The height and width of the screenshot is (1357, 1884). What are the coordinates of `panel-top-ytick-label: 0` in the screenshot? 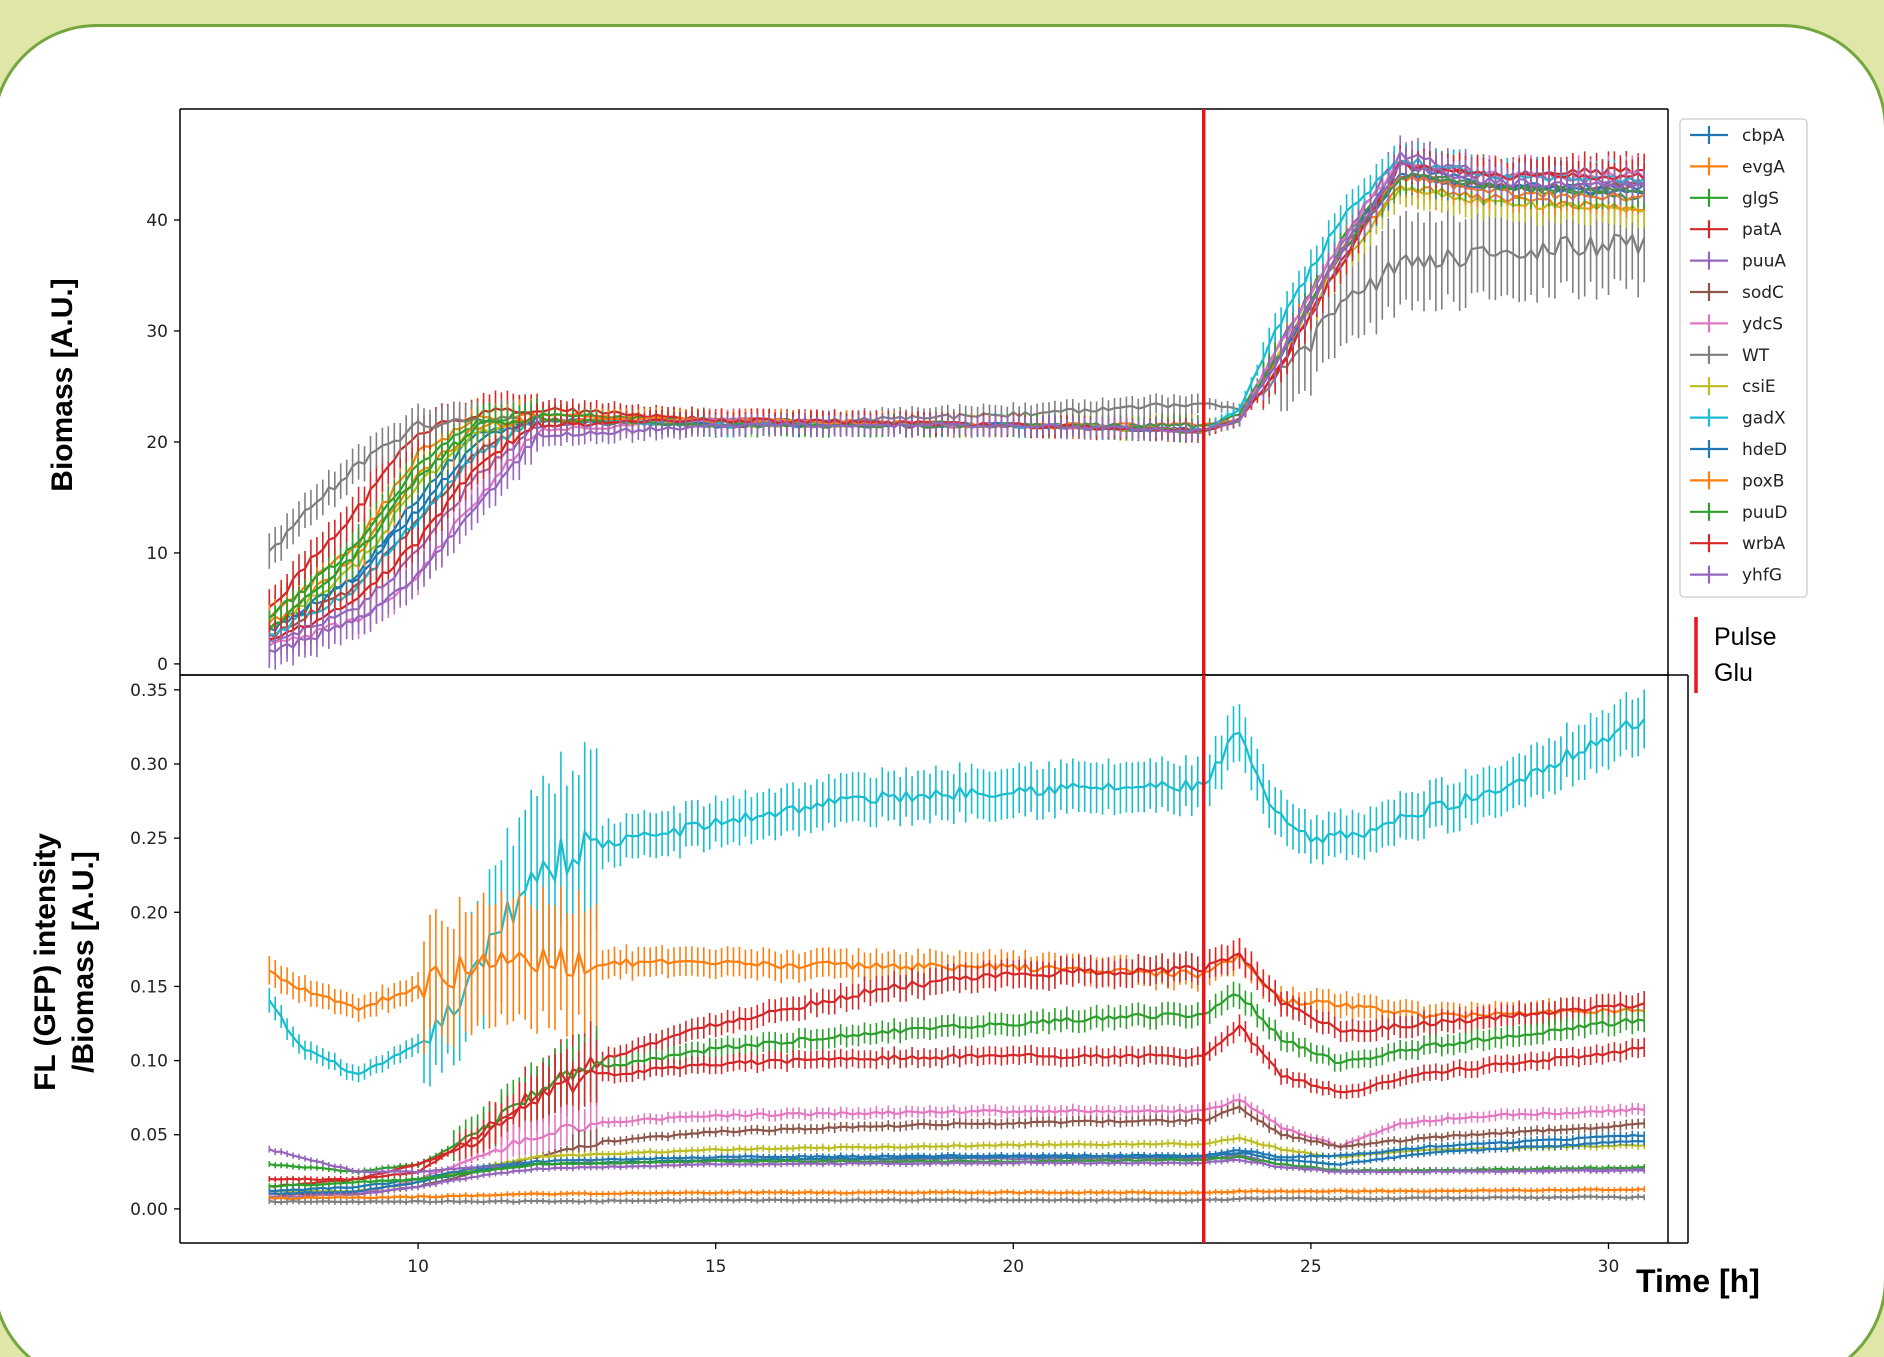 It's located at (162, 665).